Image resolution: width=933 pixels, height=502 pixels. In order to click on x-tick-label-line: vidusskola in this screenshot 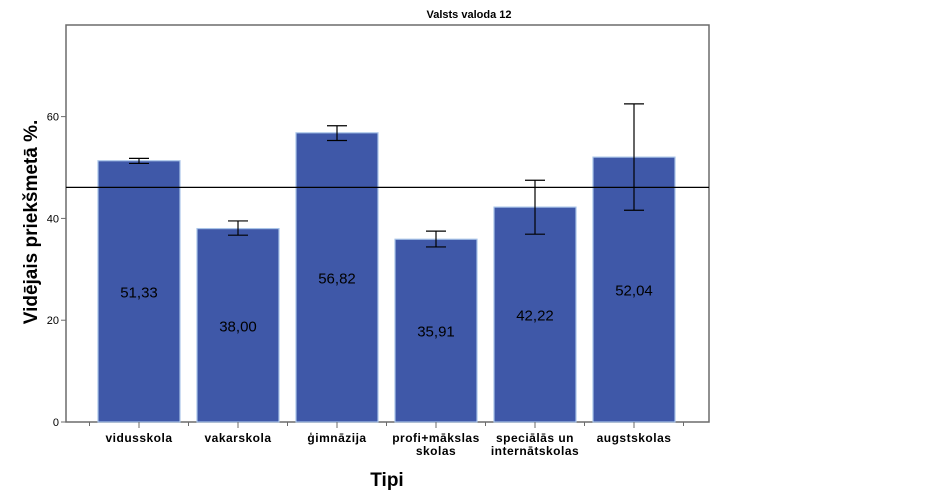, I will do `click(138, 438)`.